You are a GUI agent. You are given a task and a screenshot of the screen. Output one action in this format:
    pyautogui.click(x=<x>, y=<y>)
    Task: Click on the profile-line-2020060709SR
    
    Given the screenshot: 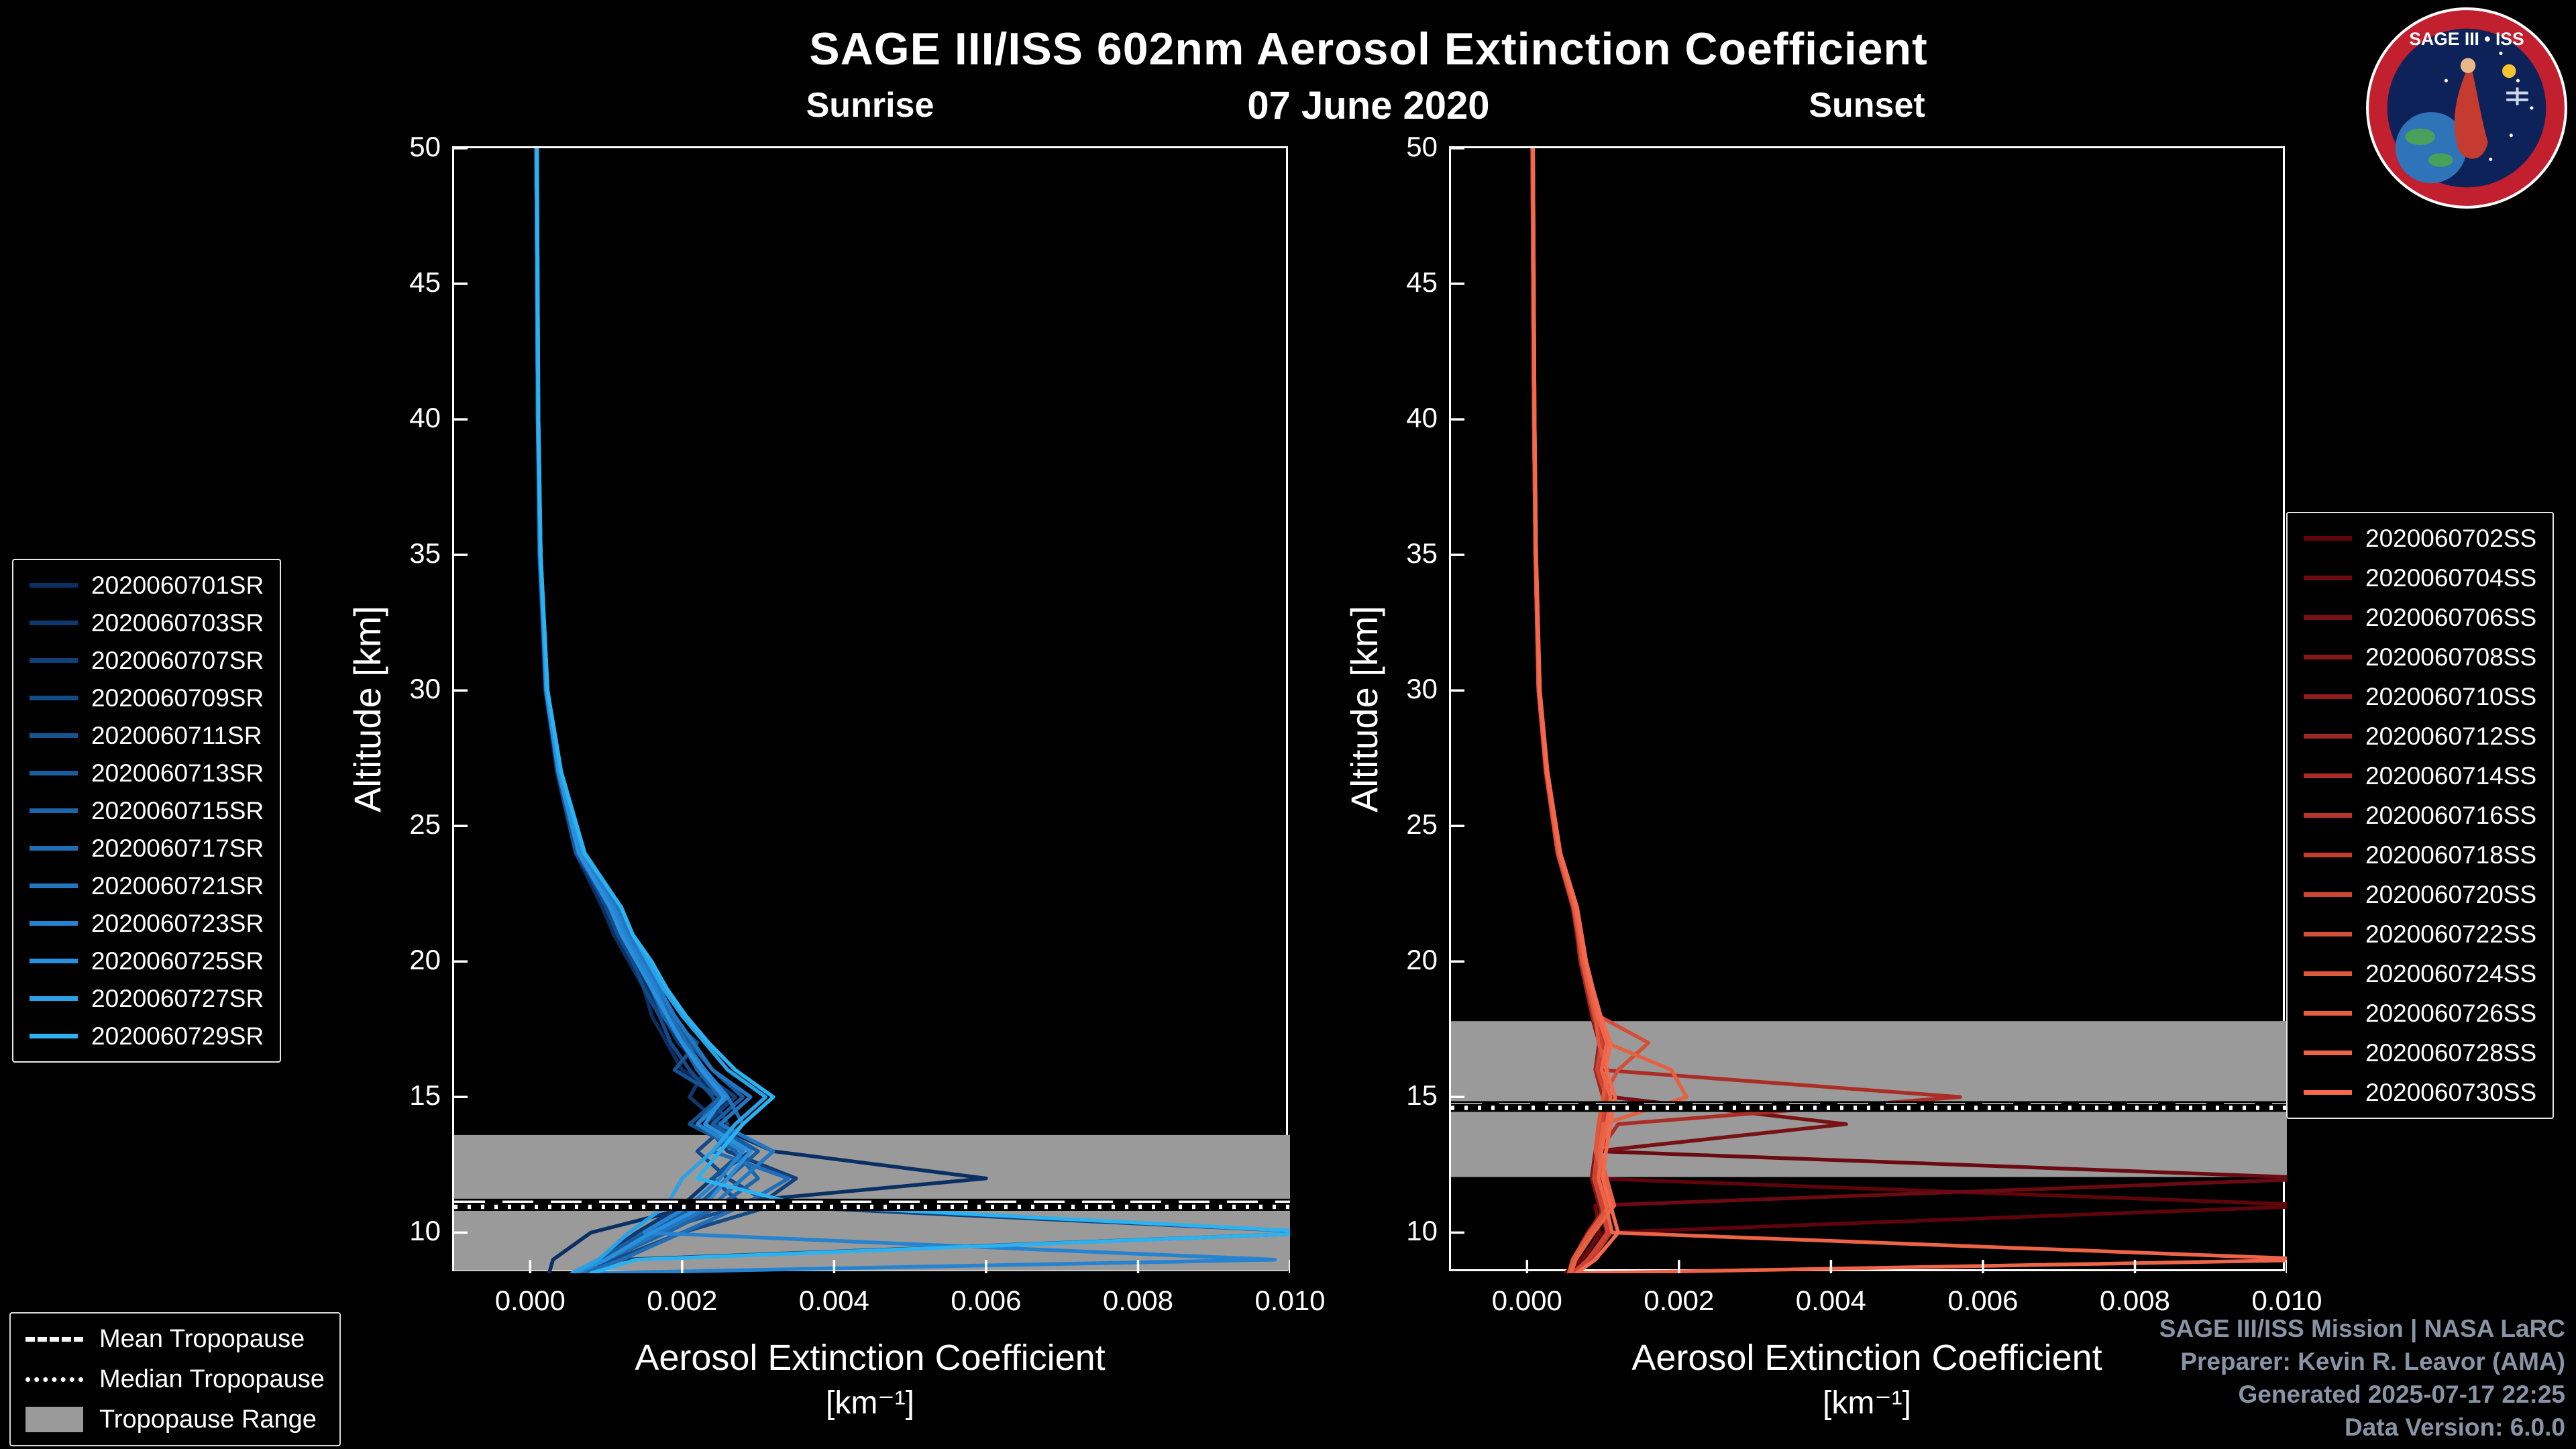 What is the action you would take?
    pyautogui.click(x=654, y=710)
    